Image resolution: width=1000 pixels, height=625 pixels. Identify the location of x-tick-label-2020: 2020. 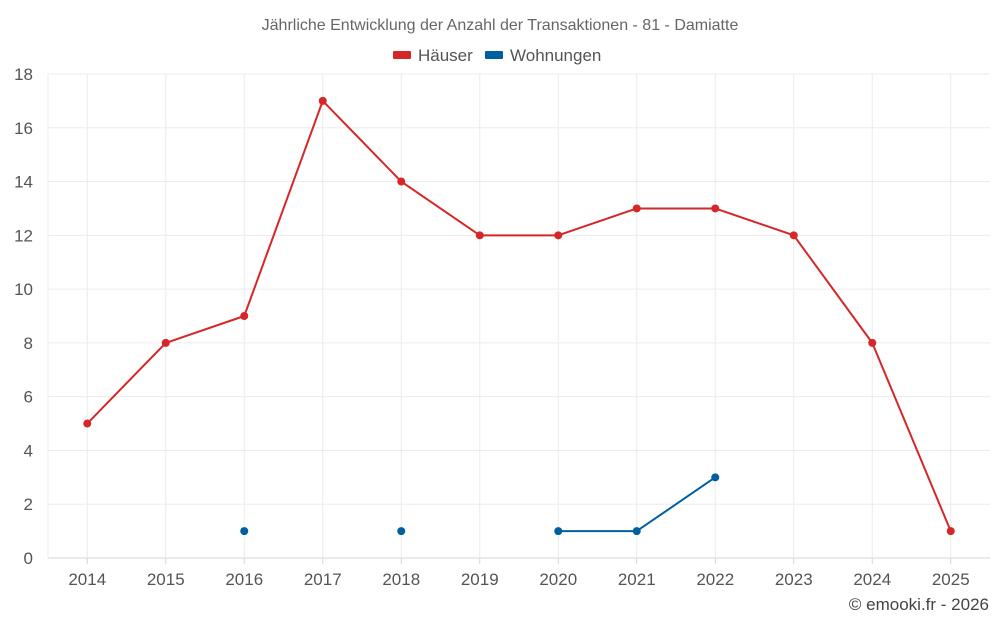
(558, 579).